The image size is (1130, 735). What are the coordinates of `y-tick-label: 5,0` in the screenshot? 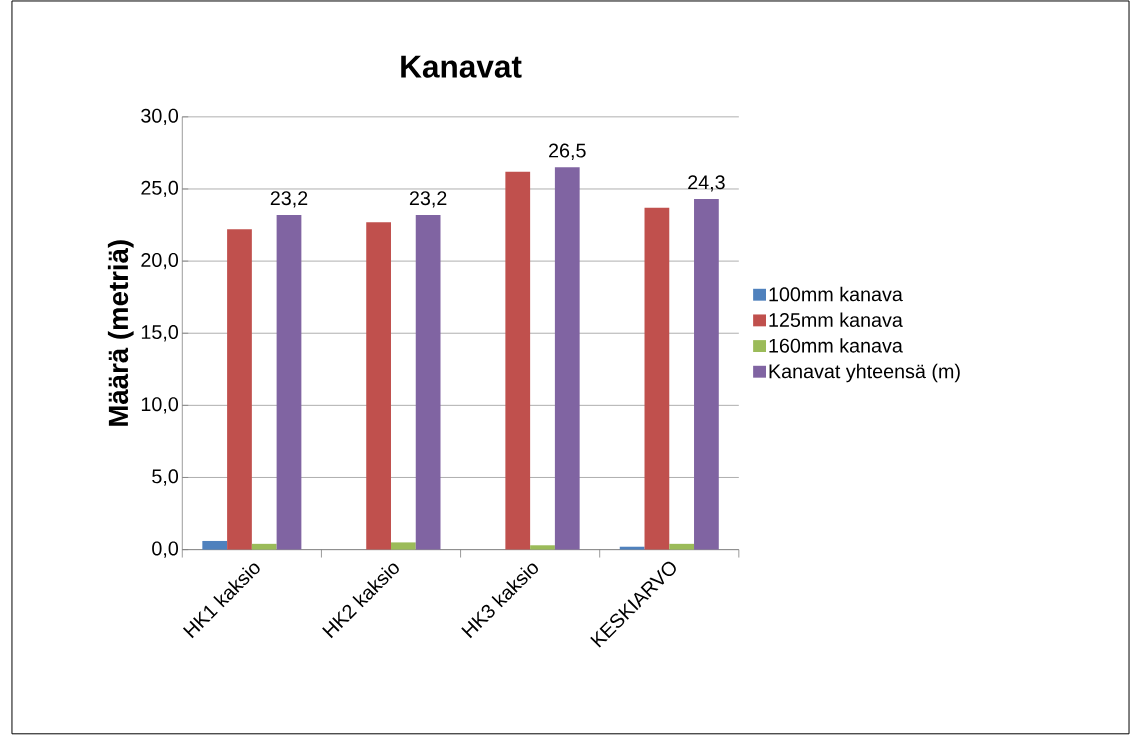 It's located at (165, 477).